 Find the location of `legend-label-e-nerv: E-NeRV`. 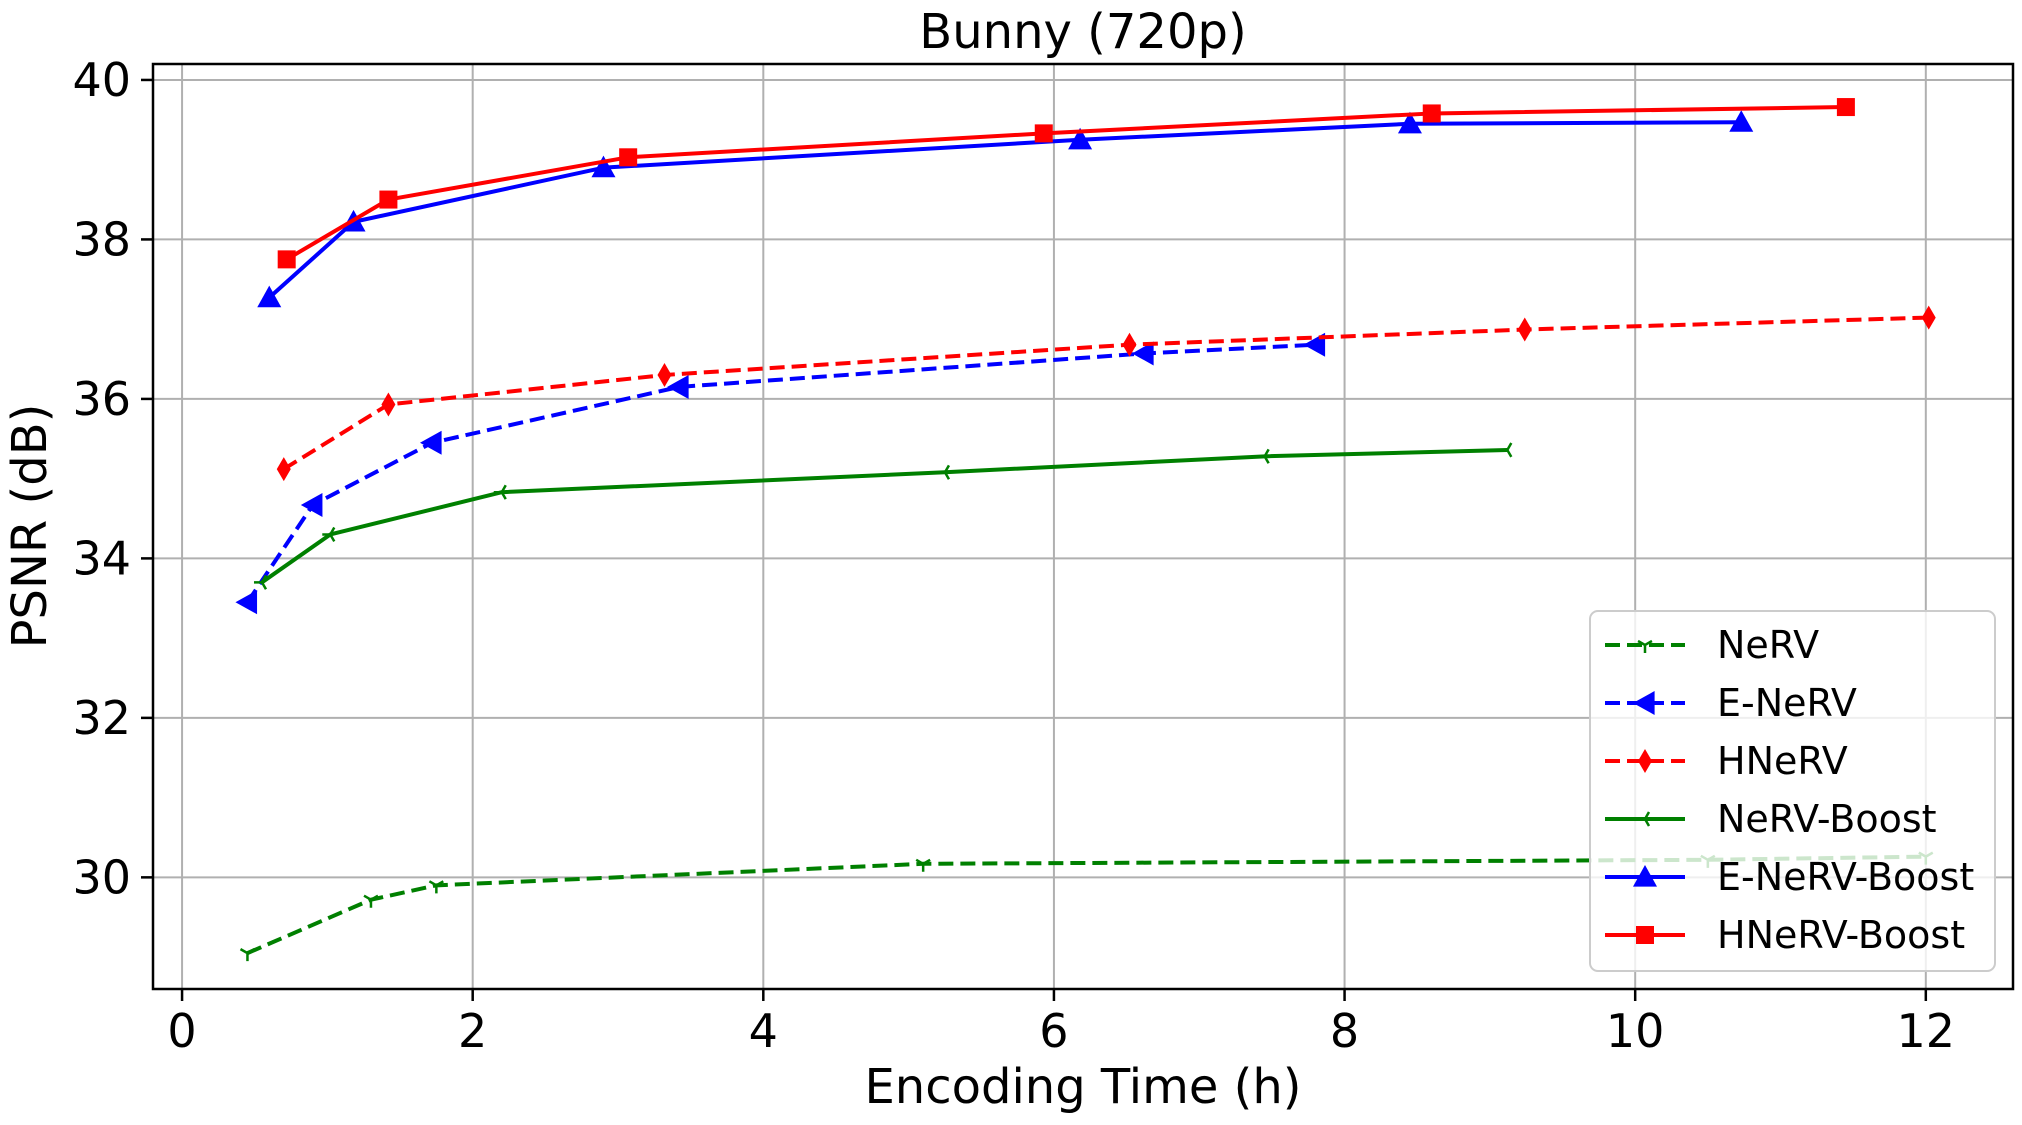

legend-label-e-nerv: E-NeRV is located at coordinates (1787, 703).